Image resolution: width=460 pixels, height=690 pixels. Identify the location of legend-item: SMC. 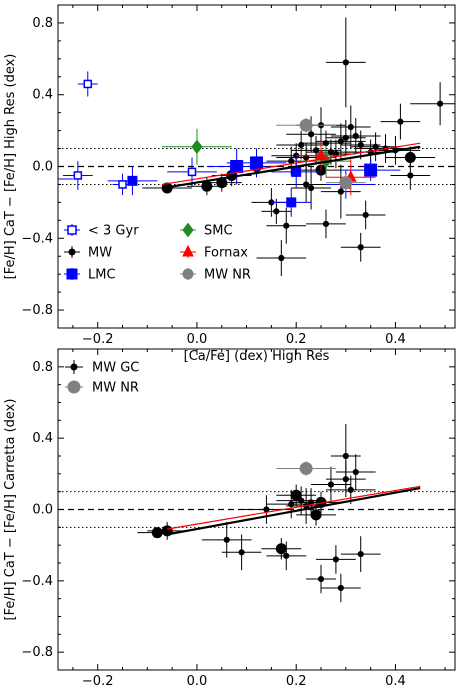
(206, 230).